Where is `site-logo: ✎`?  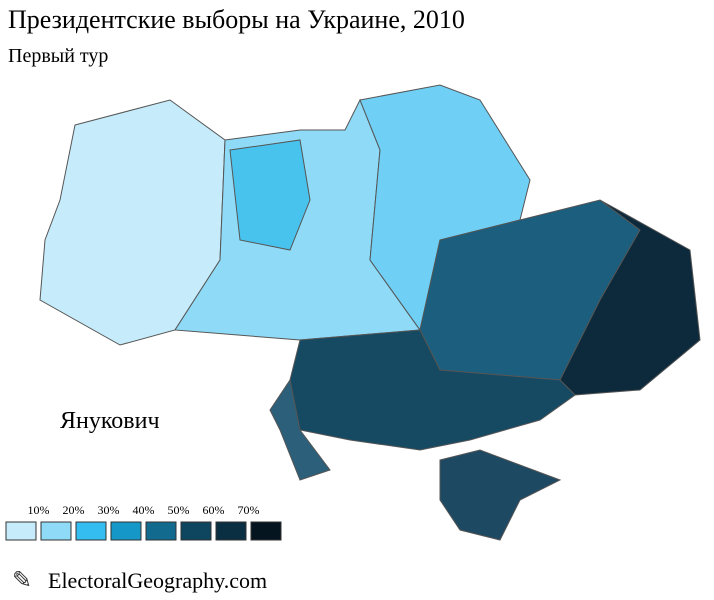
site-logo: ✎ is located at coordinates (22, 581).